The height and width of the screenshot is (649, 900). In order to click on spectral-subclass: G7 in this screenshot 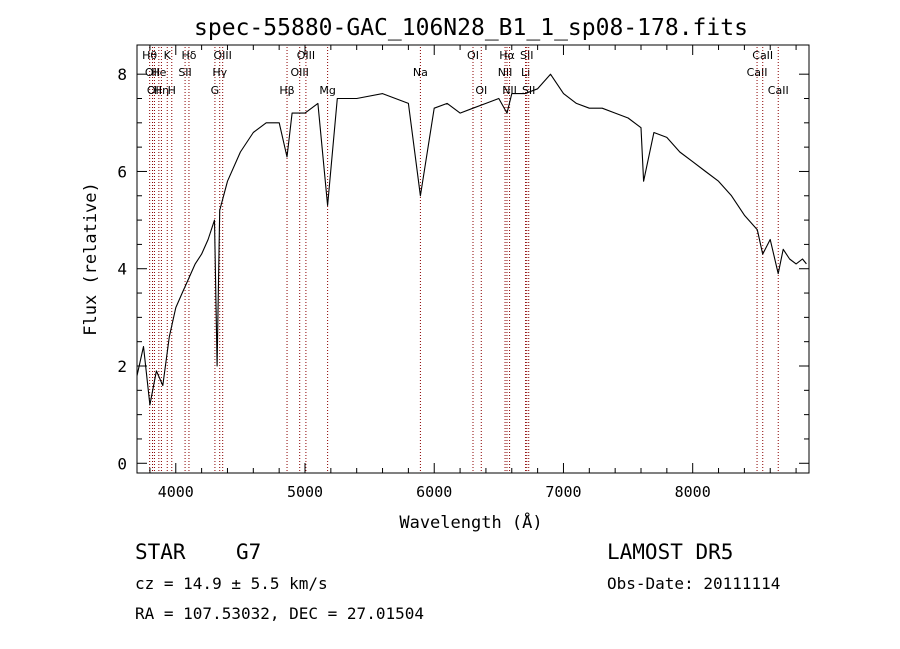, I will do `click(249, 552)`.